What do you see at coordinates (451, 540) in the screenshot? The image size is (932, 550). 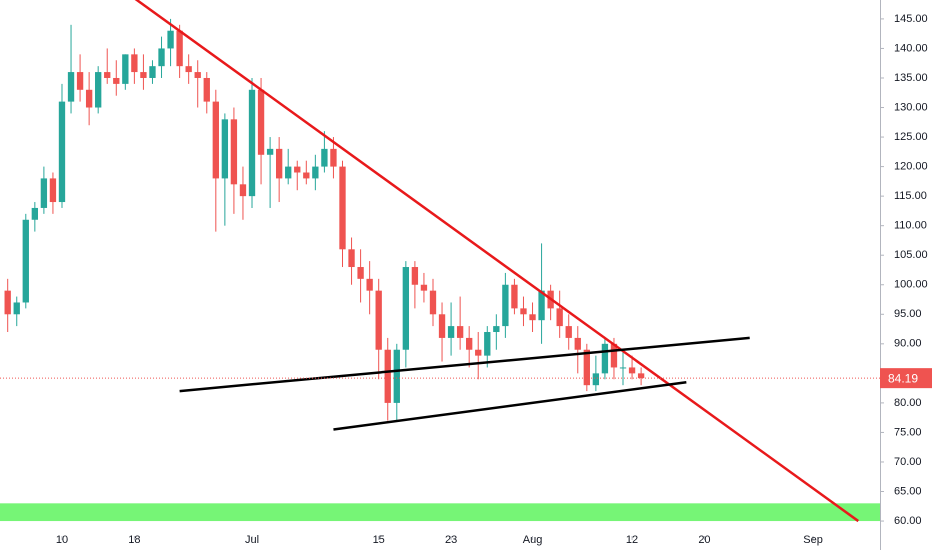 I see `x-tick-label: 23` at bounding box center [451, 540].